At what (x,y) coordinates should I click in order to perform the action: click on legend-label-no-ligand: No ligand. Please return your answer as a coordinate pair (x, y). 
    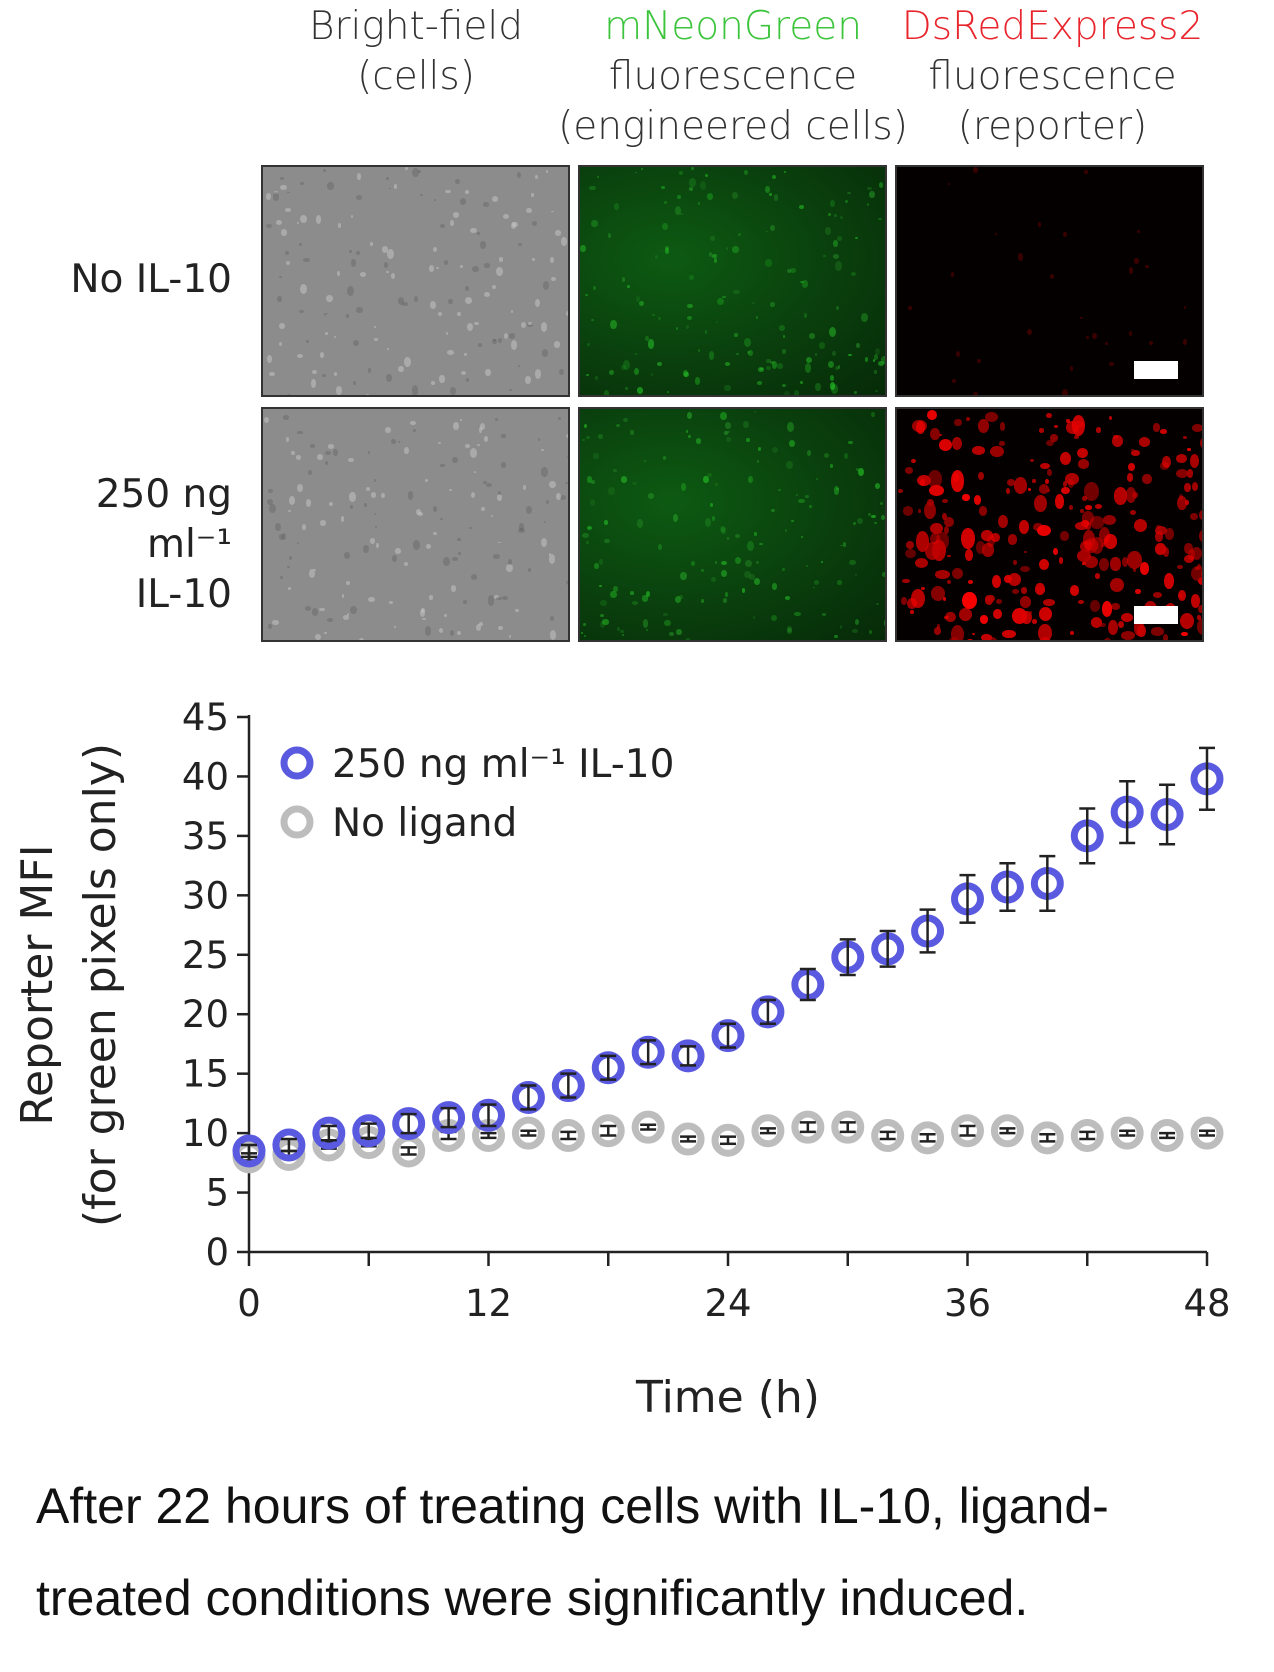
    Looking at the image, I should click on (424, 823).